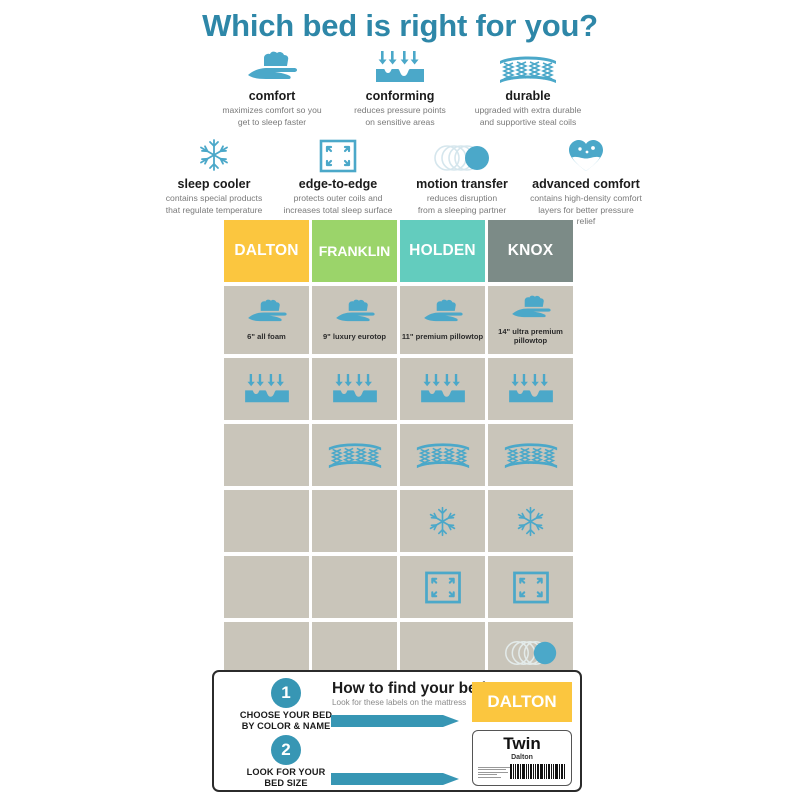  Describe the element at coordinates (214, 198) in the screenshot. I see `feature-desc-line1: contains special products` at that location.